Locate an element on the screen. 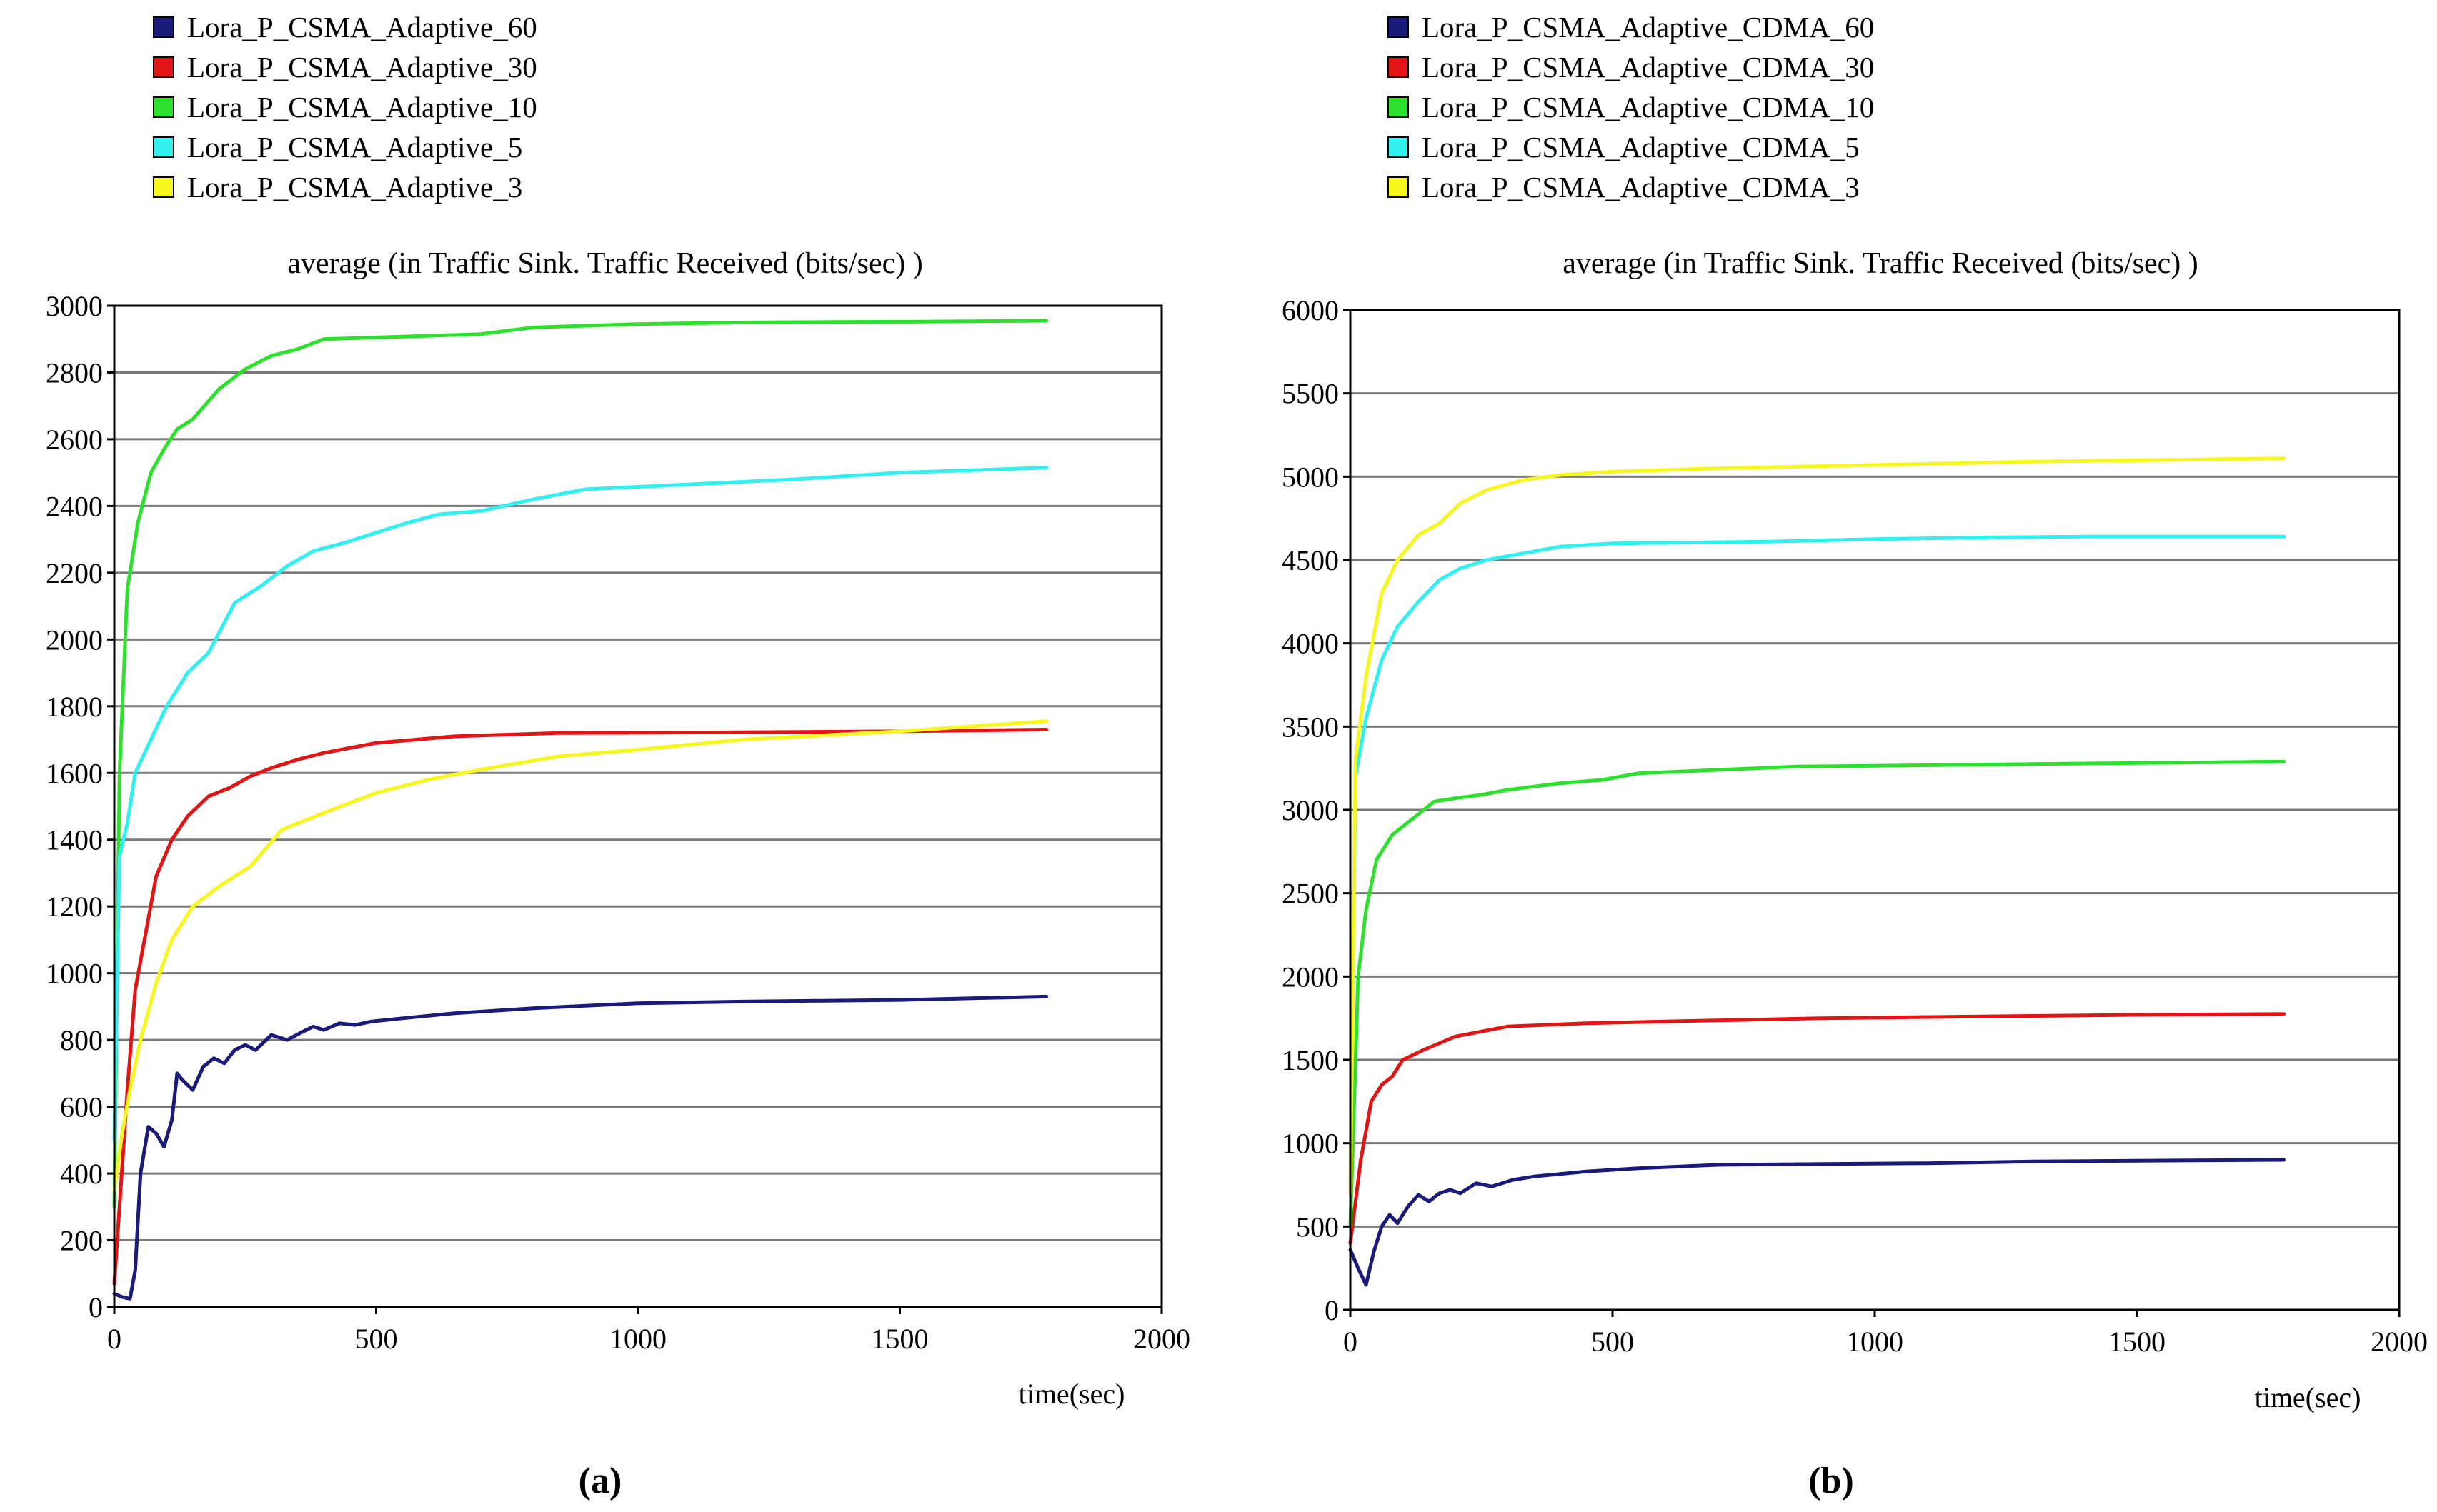 The width and height of the screenshot is (2437, 1512). panel-label-b: (b) is located at coordinates (1831, 1481).